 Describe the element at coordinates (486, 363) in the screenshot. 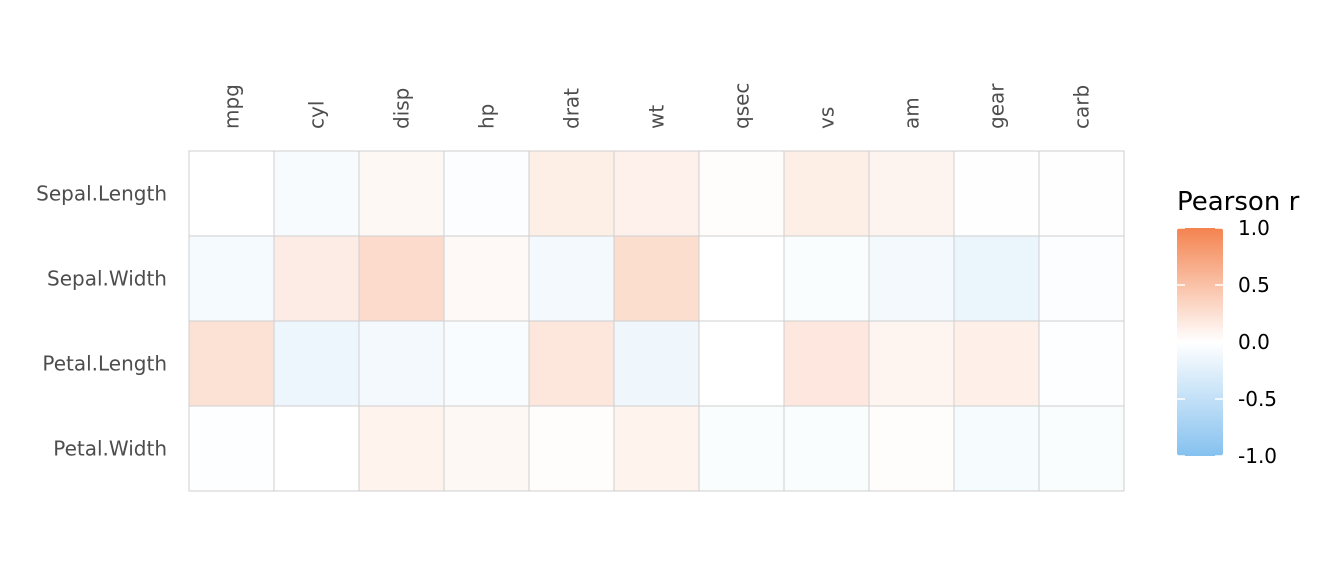

I see `heatmap-cell-petal-length-hp` at that location.